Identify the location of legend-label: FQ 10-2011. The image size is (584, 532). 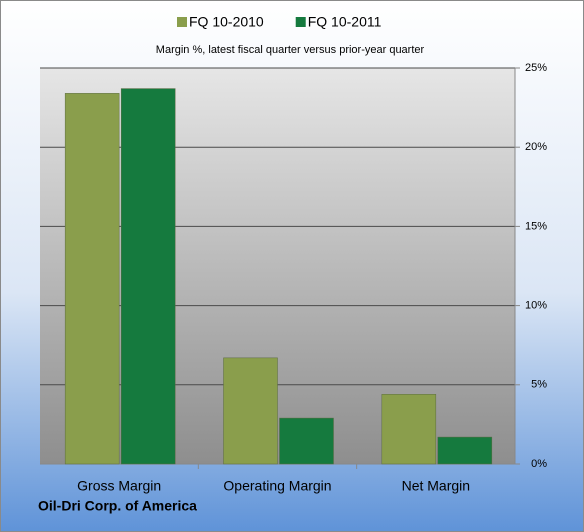
(345, 22).